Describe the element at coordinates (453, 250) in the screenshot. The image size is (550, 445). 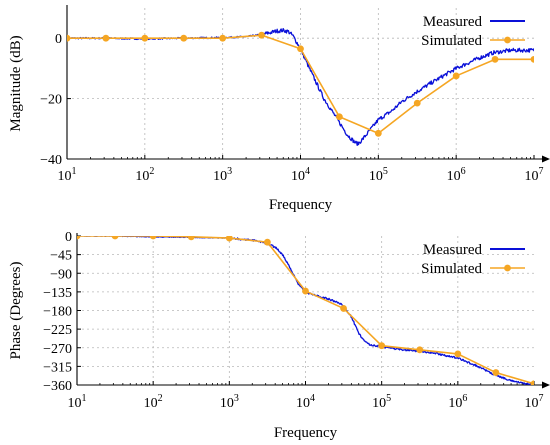
I see `legend-label: Measured` at that location.